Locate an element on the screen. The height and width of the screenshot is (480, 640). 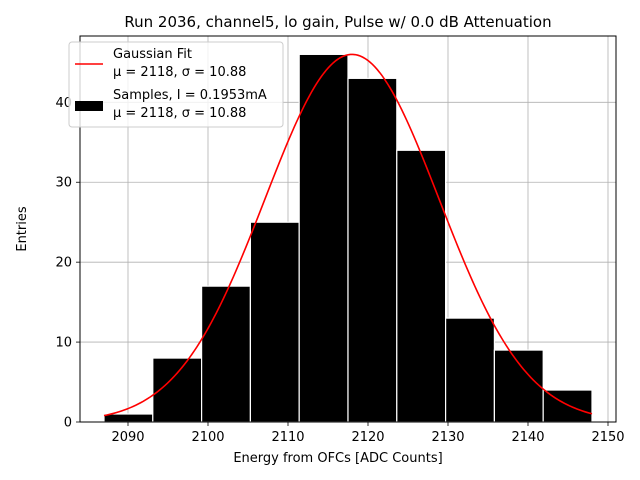
y-tick-label: 0 is located at coordinates (68, 423).